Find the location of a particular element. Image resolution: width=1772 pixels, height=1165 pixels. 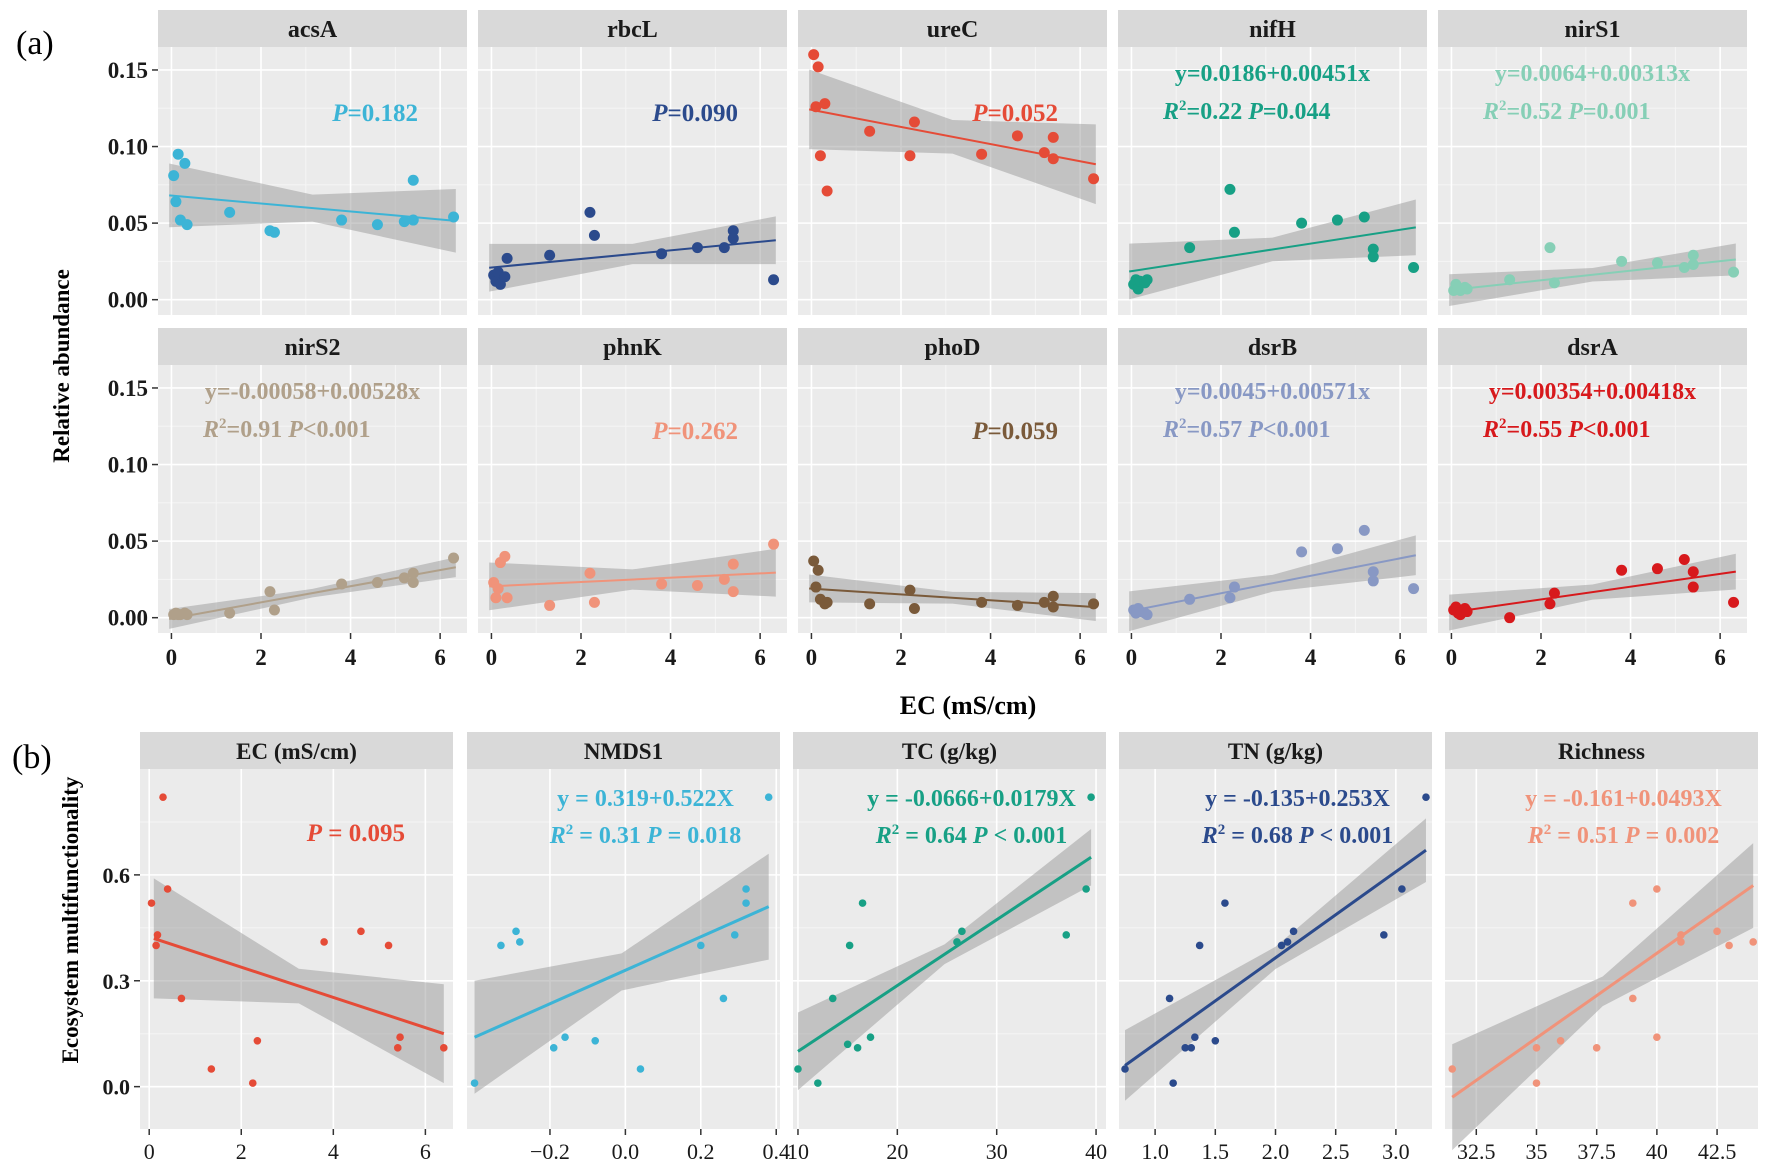

x-tick-label: 0.4 is located at coordinates (776, 1151).